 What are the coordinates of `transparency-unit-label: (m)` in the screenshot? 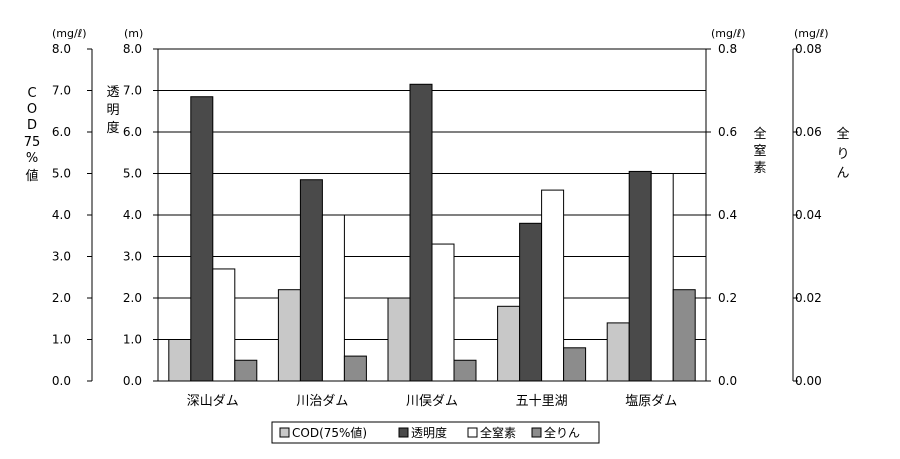 It's located at (133, 33).